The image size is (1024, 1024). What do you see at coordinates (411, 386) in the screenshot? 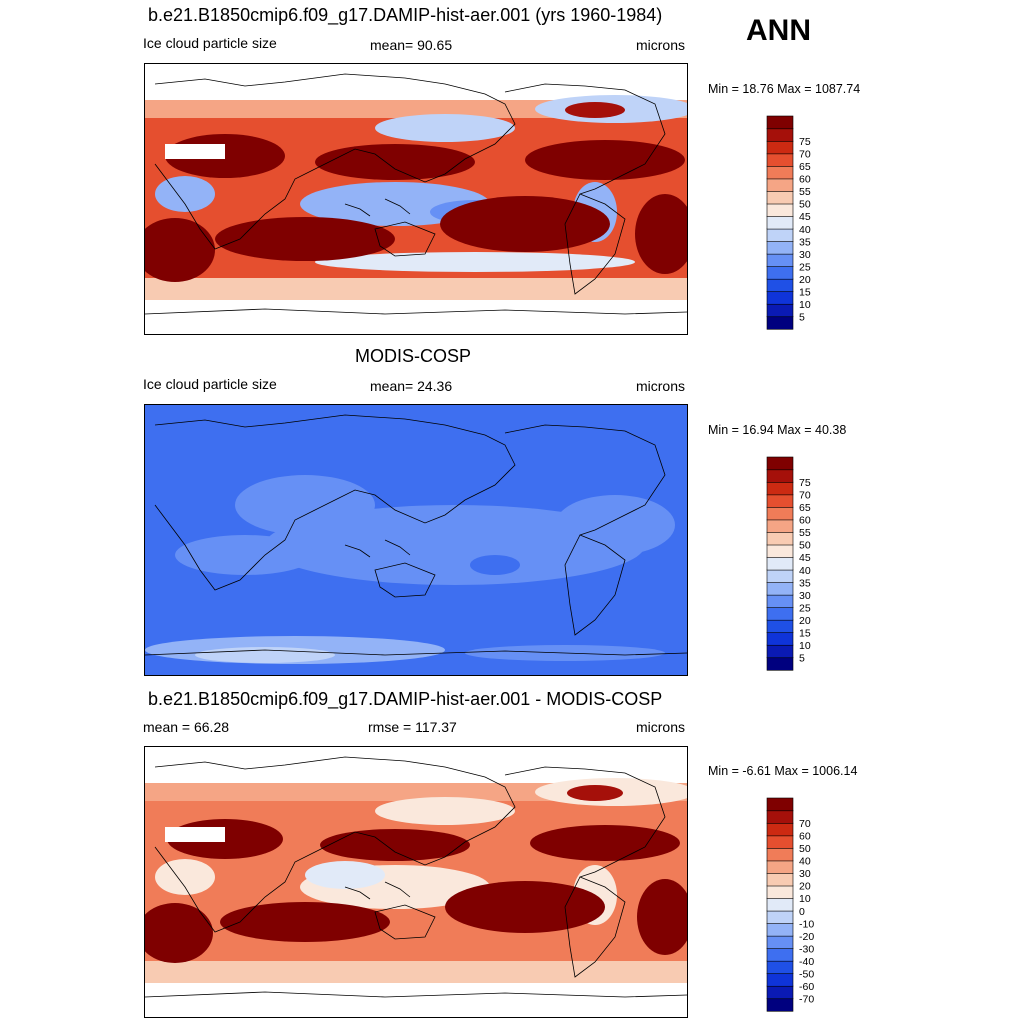
I see `panel-2-mean-label: mean= 24.36` at bounding box center [411, 386].